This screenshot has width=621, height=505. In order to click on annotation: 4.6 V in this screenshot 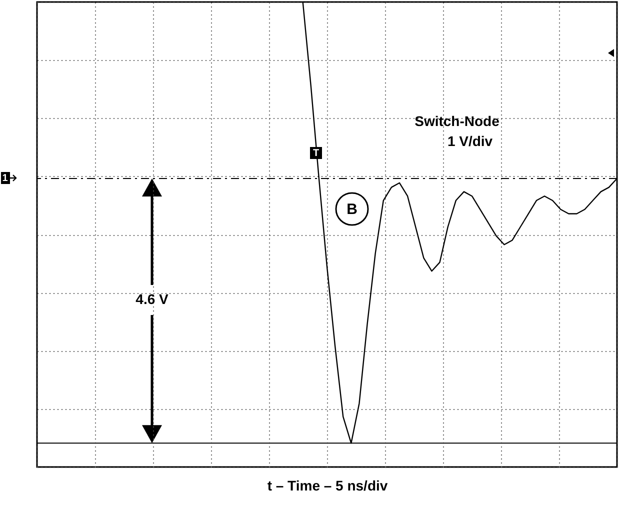, I will do `click(152, 299)`.